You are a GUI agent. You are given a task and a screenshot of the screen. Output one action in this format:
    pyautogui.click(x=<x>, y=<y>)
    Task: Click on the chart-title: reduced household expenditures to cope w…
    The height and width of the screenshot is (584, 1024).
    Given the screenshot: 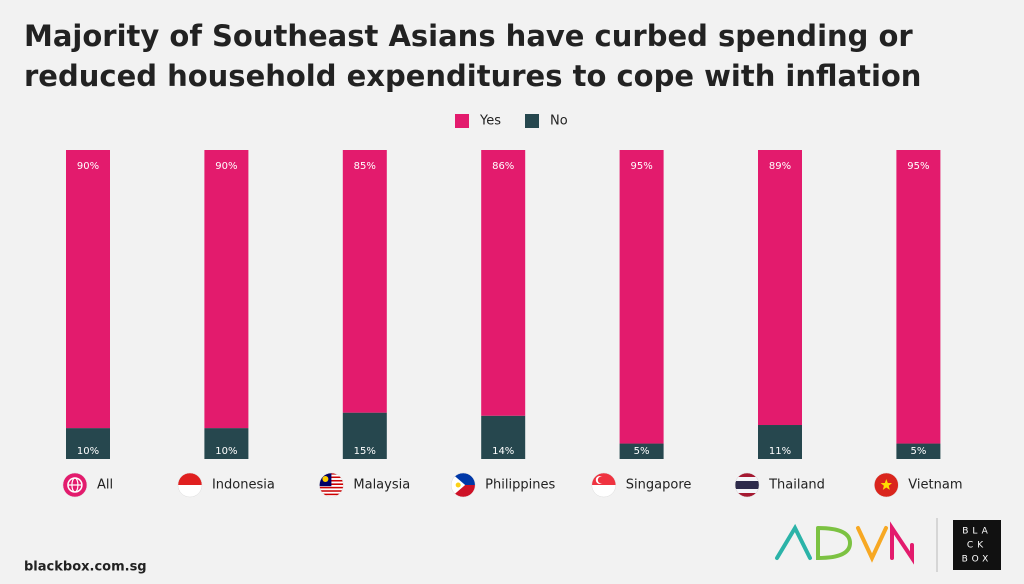 What is the action you would take?
    pyautogui.click(x=472, y=76)
    